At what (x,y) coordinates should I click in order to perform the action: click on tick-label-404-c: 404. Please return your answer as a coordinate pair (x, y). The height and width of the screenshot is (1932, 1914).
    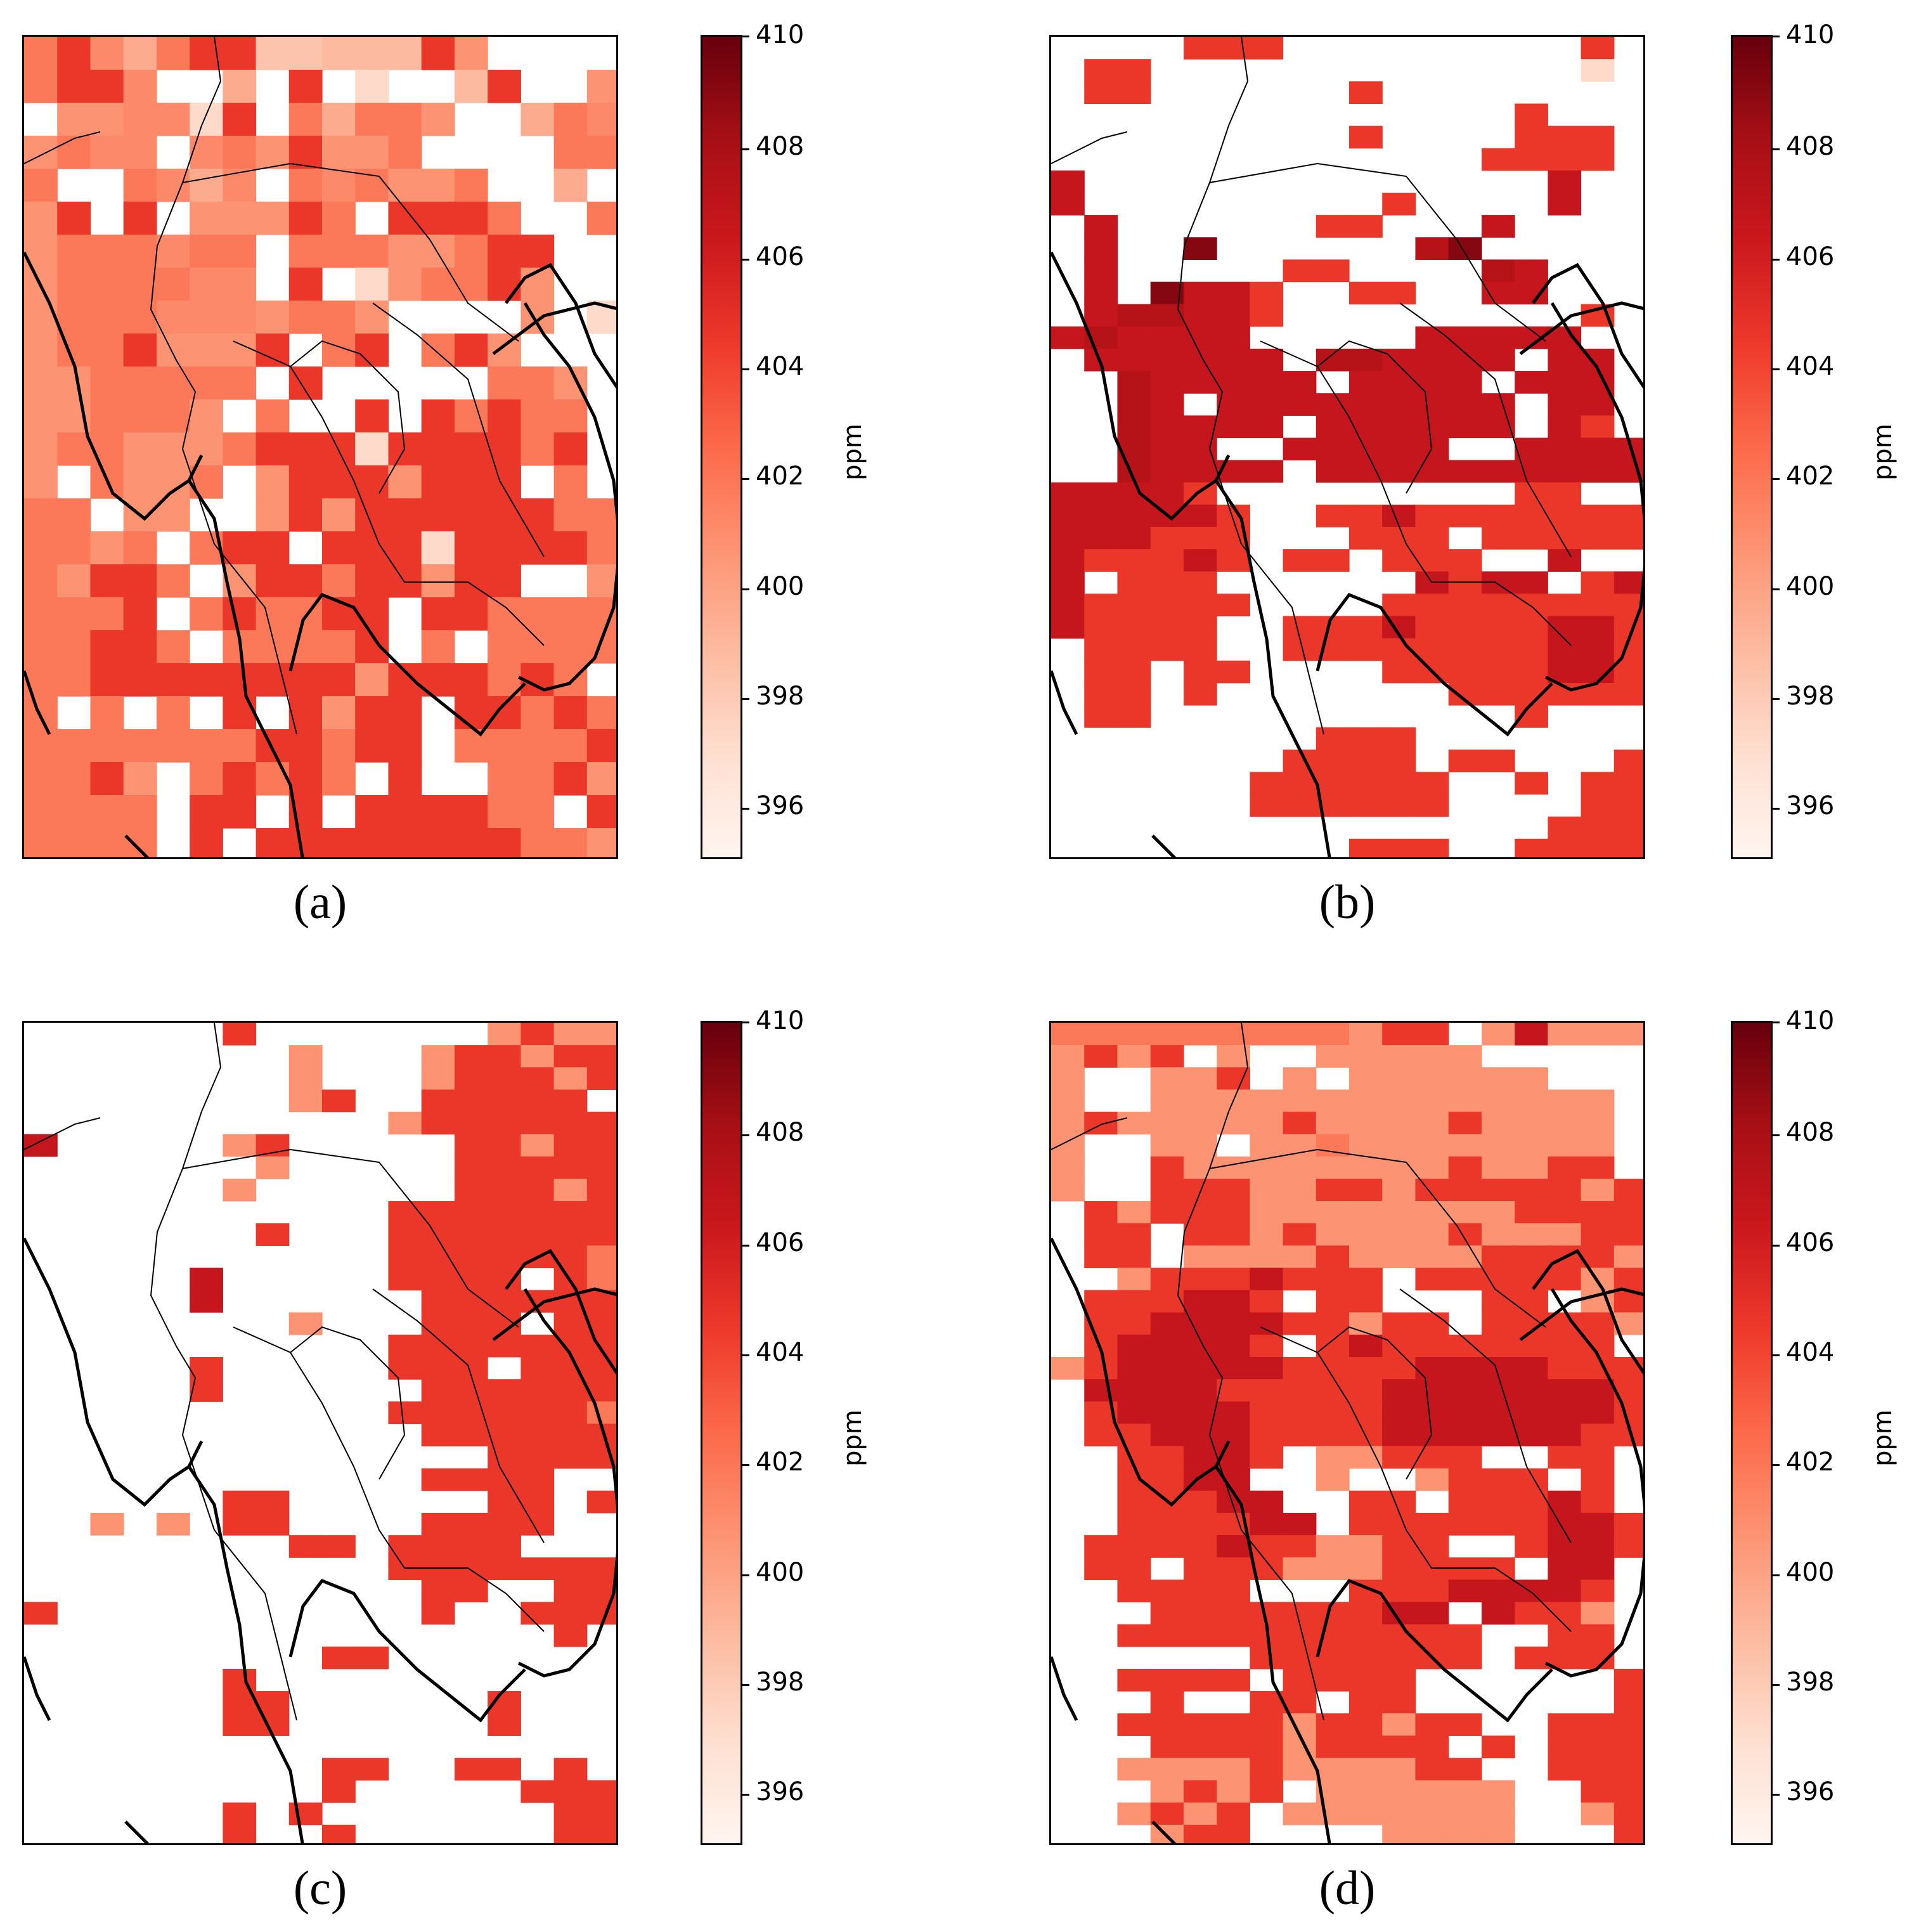
    Looking at the image, I should click on (781, 1352).